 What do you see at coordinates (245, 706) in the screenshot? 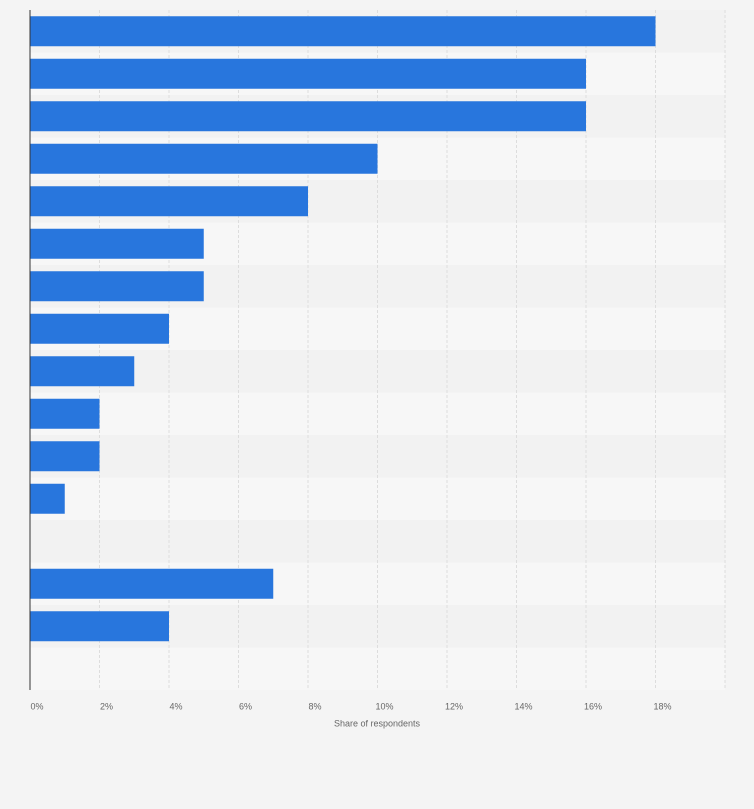
I see `x-tick-label: 6%` at bounding box center [245, 706].